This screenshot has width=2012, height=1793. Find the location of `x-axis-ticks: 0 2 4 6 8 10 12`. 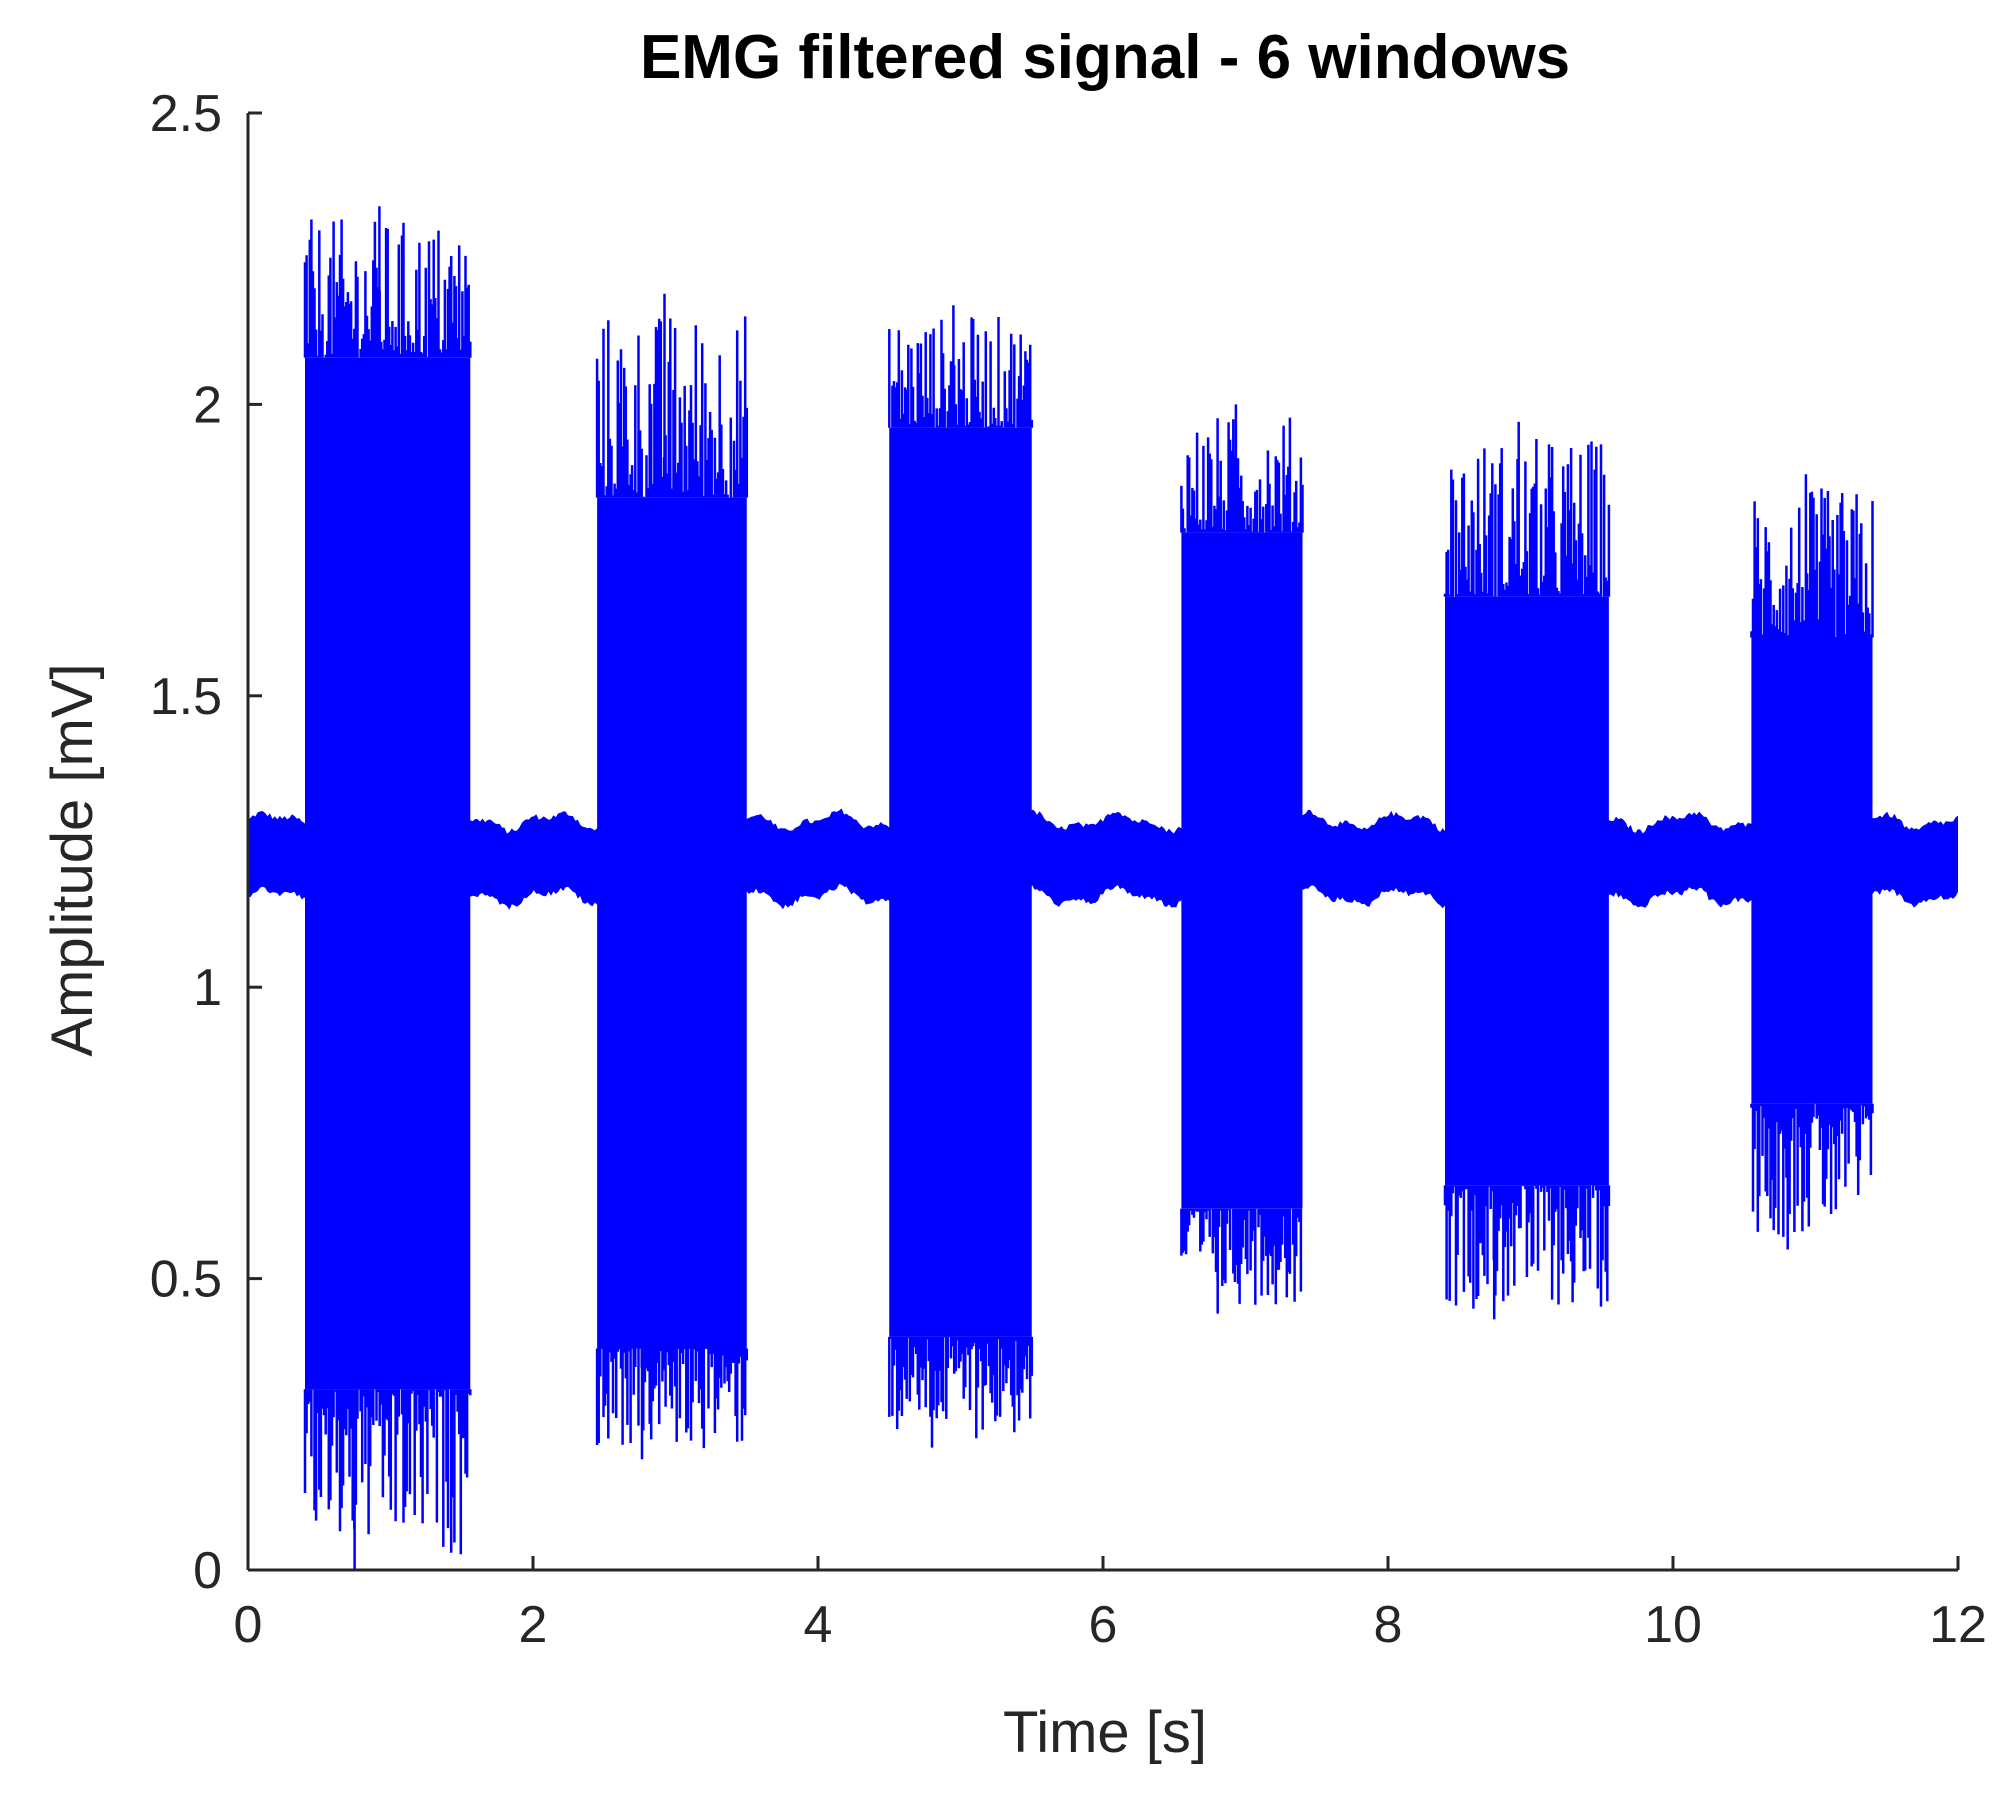

x-axis-ticks: 0 2 4 6 8 10 12 is located at coordinates (1110, 1605).